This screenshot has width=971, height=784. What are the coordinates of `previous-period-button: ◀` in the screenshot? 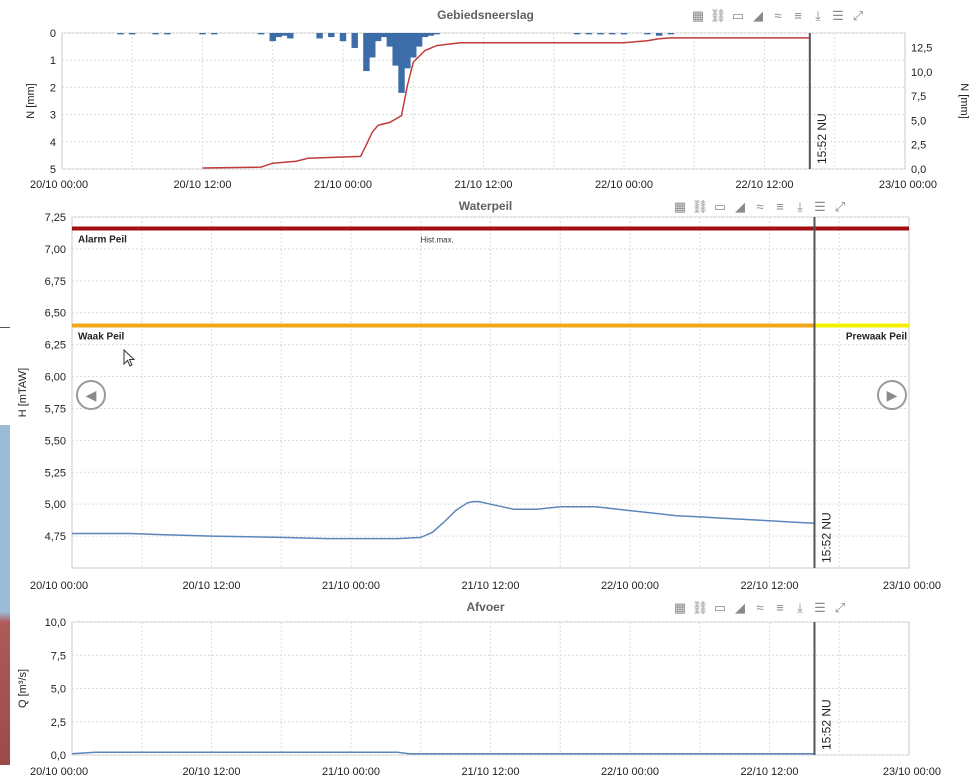 It's located at (91, 395).